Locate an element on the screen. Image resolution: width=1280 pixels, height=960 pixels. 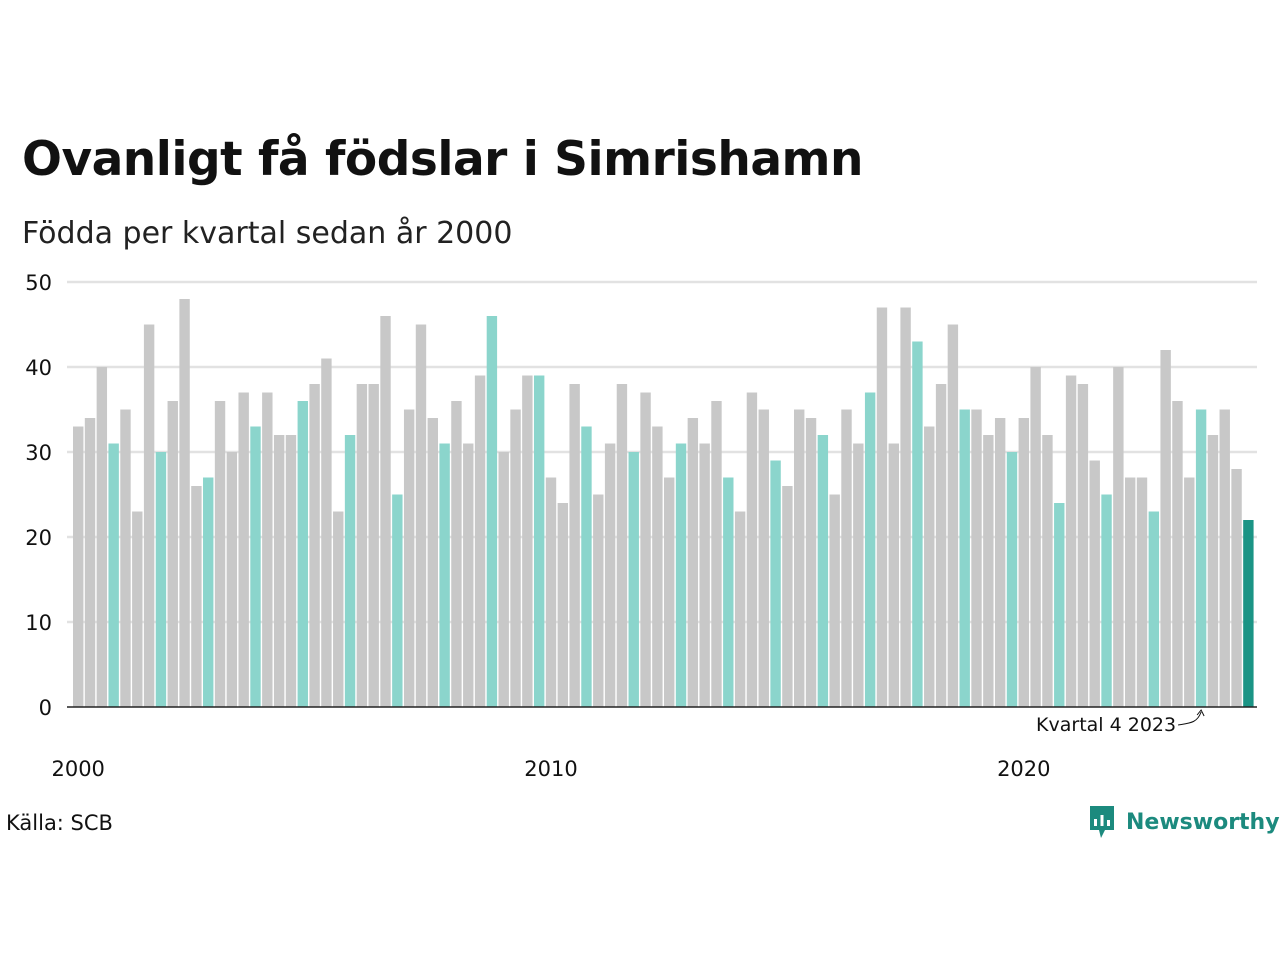
bar-2014-Q3 is located at coordinates (763, 558).